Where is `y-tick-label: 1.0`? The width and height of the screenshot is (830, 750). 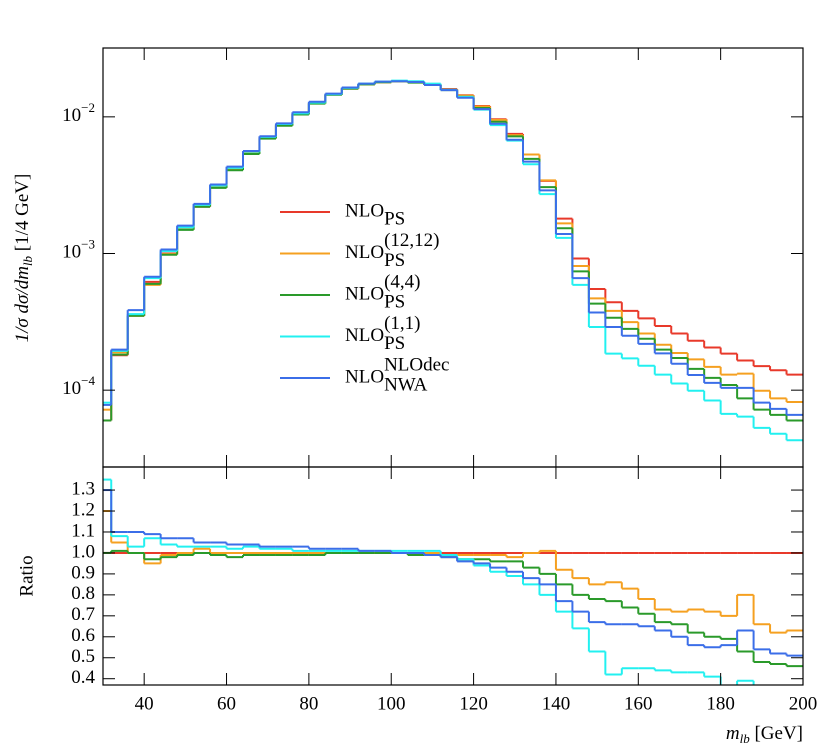 y-tick-label: 1.0 is located at coordinates (83, 551).